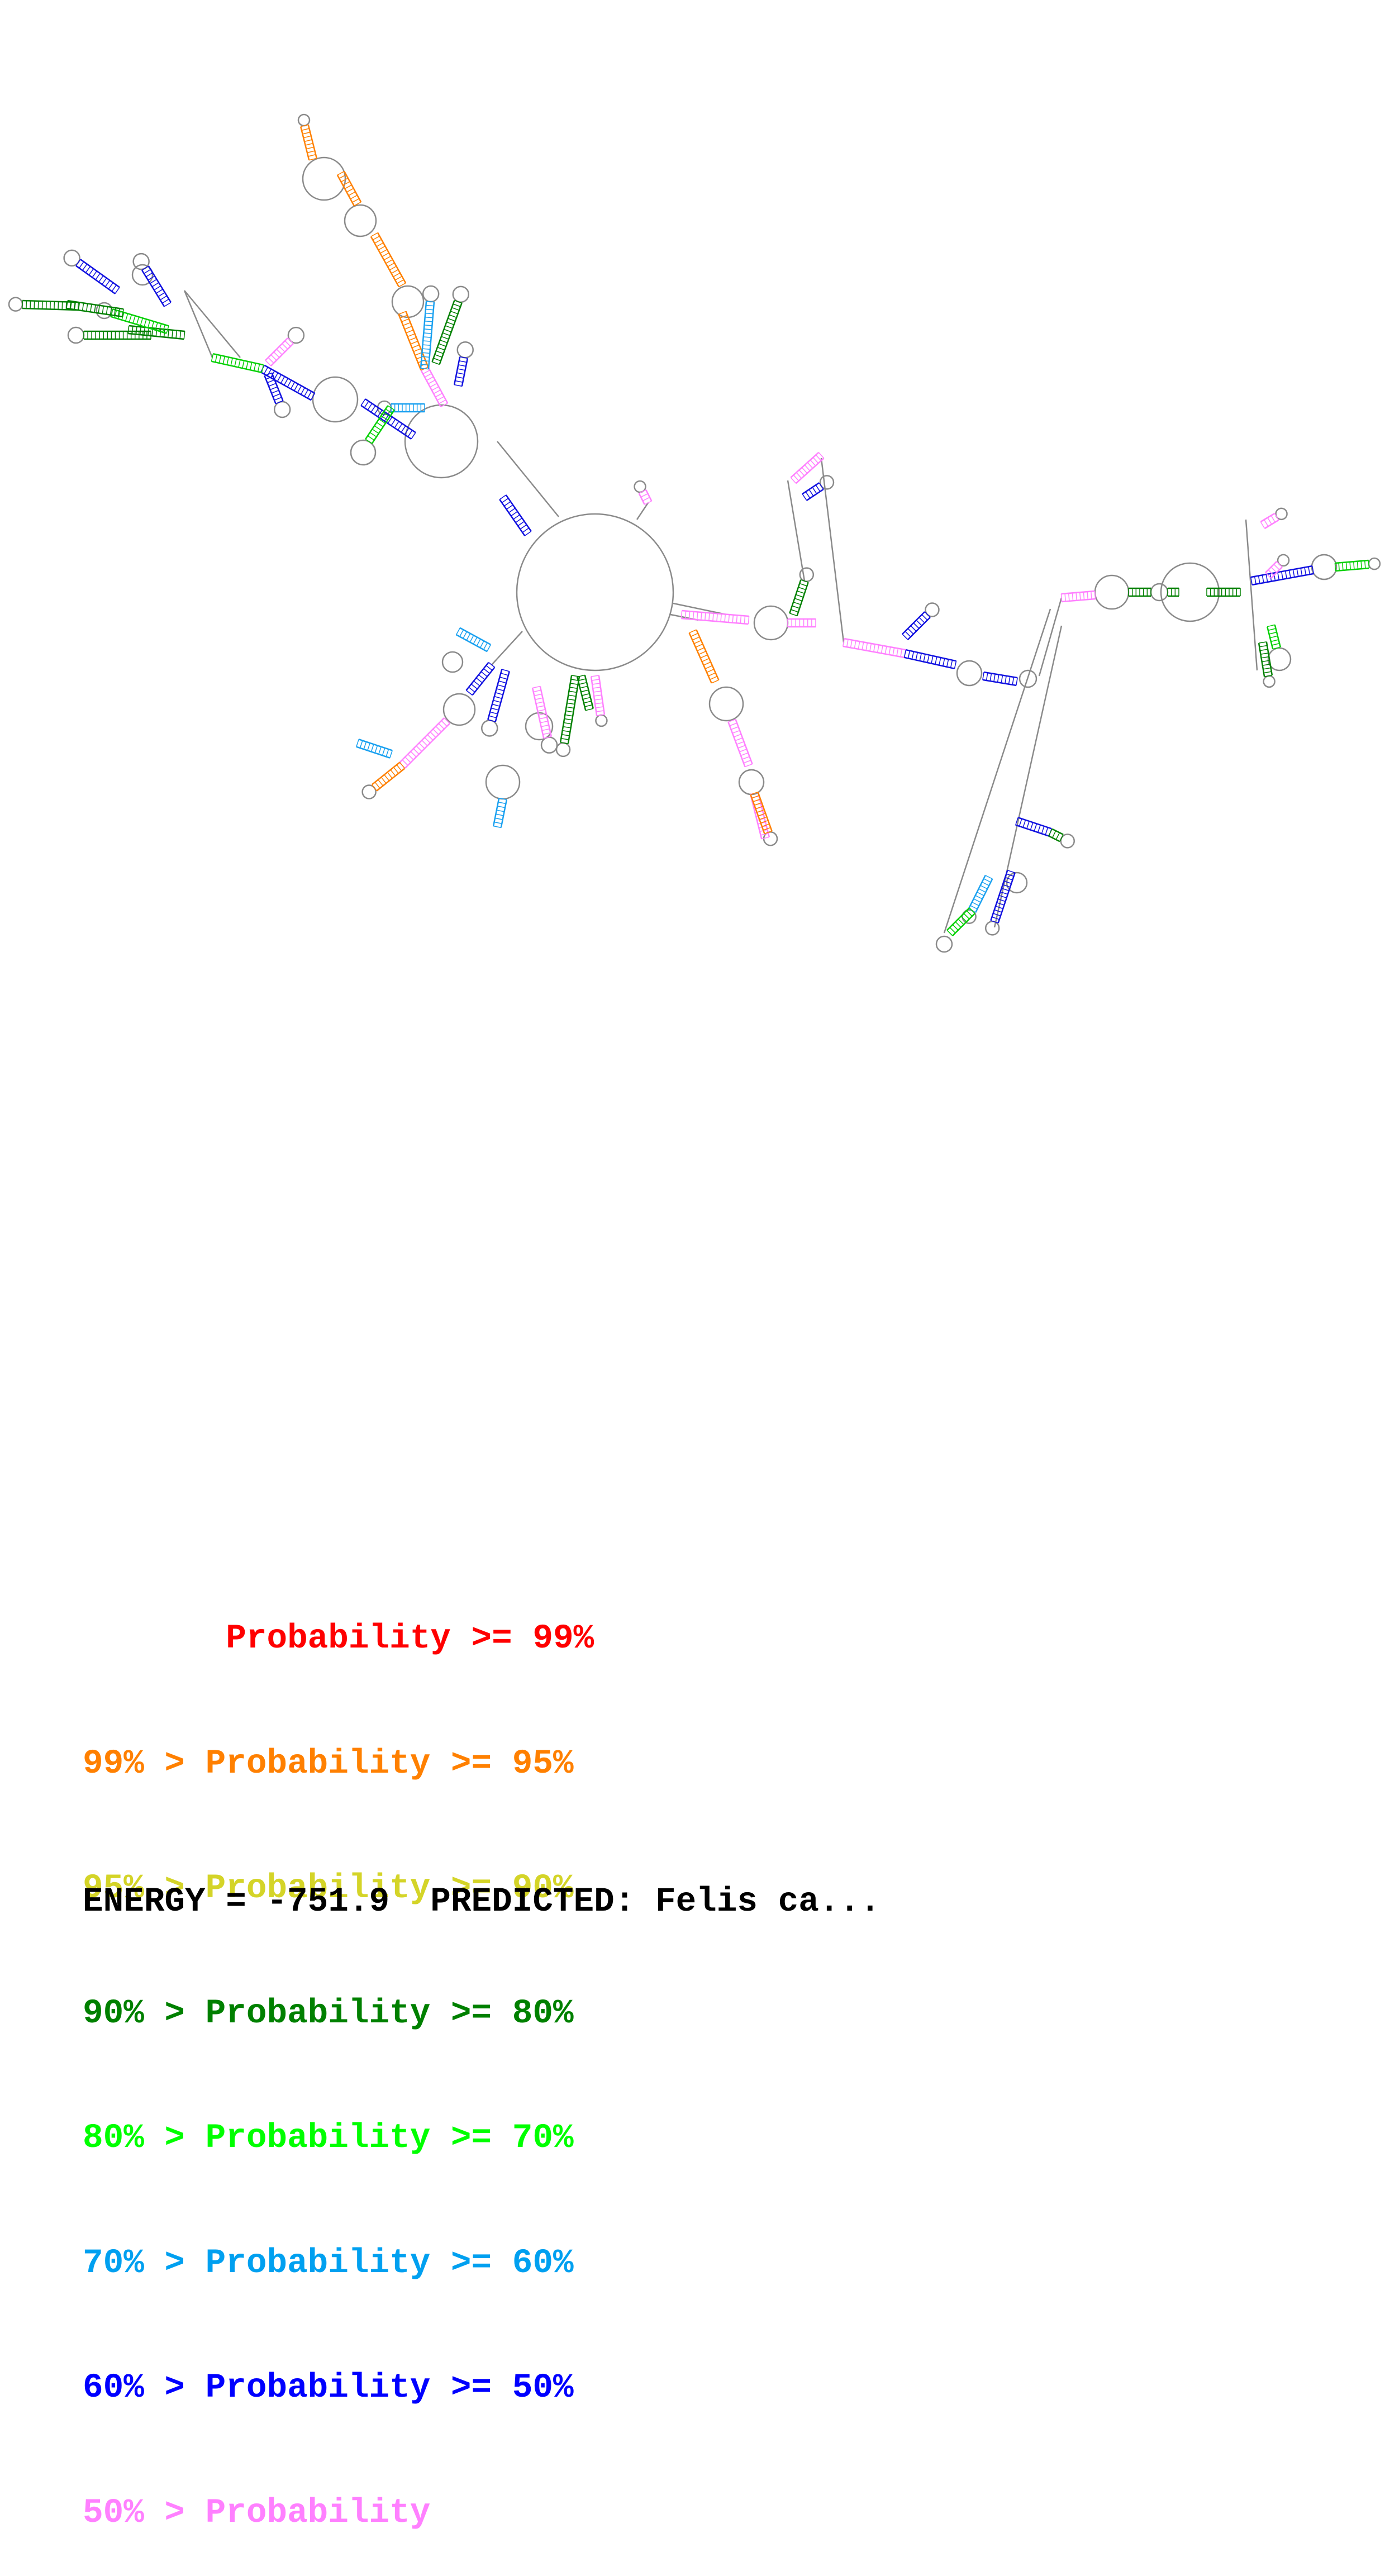  What do you see at coordinates (318, 2513) in the screenshot?
I see `legend-label: Probability` at bounding box center [318, 2513].